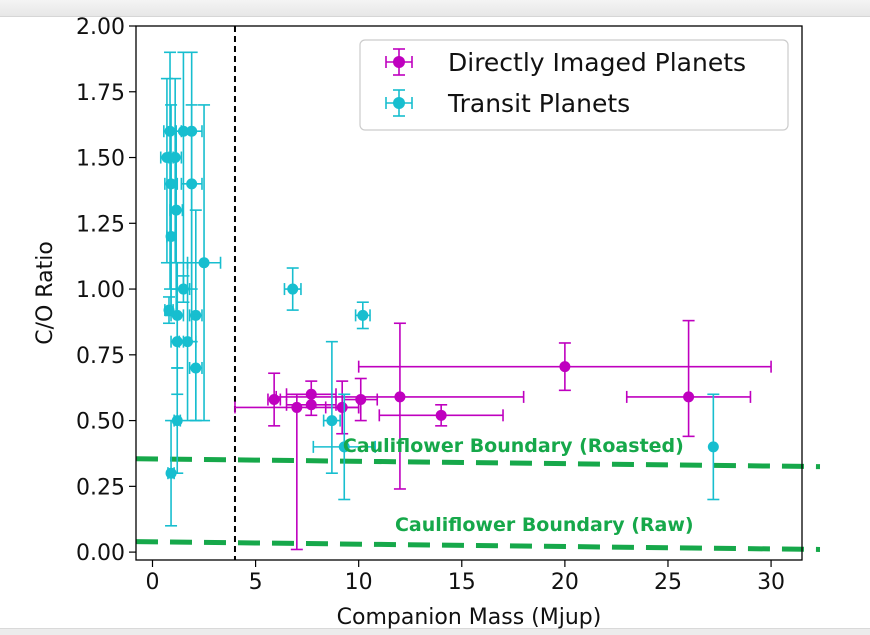 The height and width of the screenshot is (635, 870). Describe the element at coordinates (100, 422) in the screenshot. I see `y-tick-label: 0.50` at that location.